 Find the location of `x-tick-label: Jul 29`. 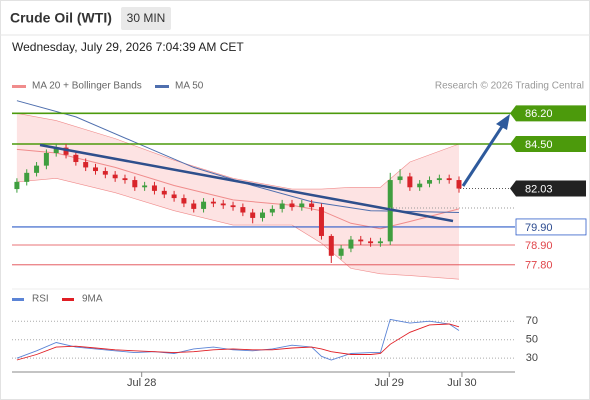

x-tick-label: Jul 29 is located at coordinates (389, 383).